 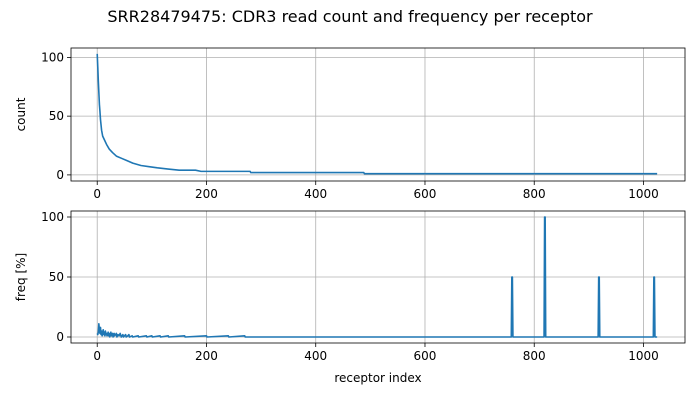 What do you see at coordinates (534, 194) in the screenshot?
I see `top-x-tick-label: 800` at bounding box center [534, 194].